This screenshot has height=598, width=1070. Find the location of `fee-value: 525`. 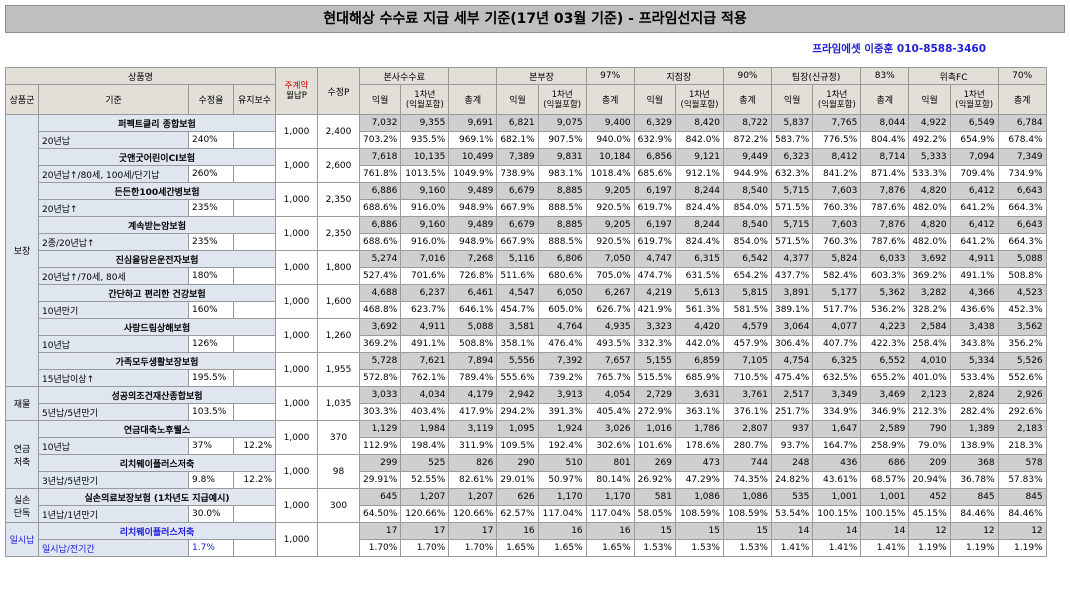

fee-value: 525 is located at coordinates (425, 463).